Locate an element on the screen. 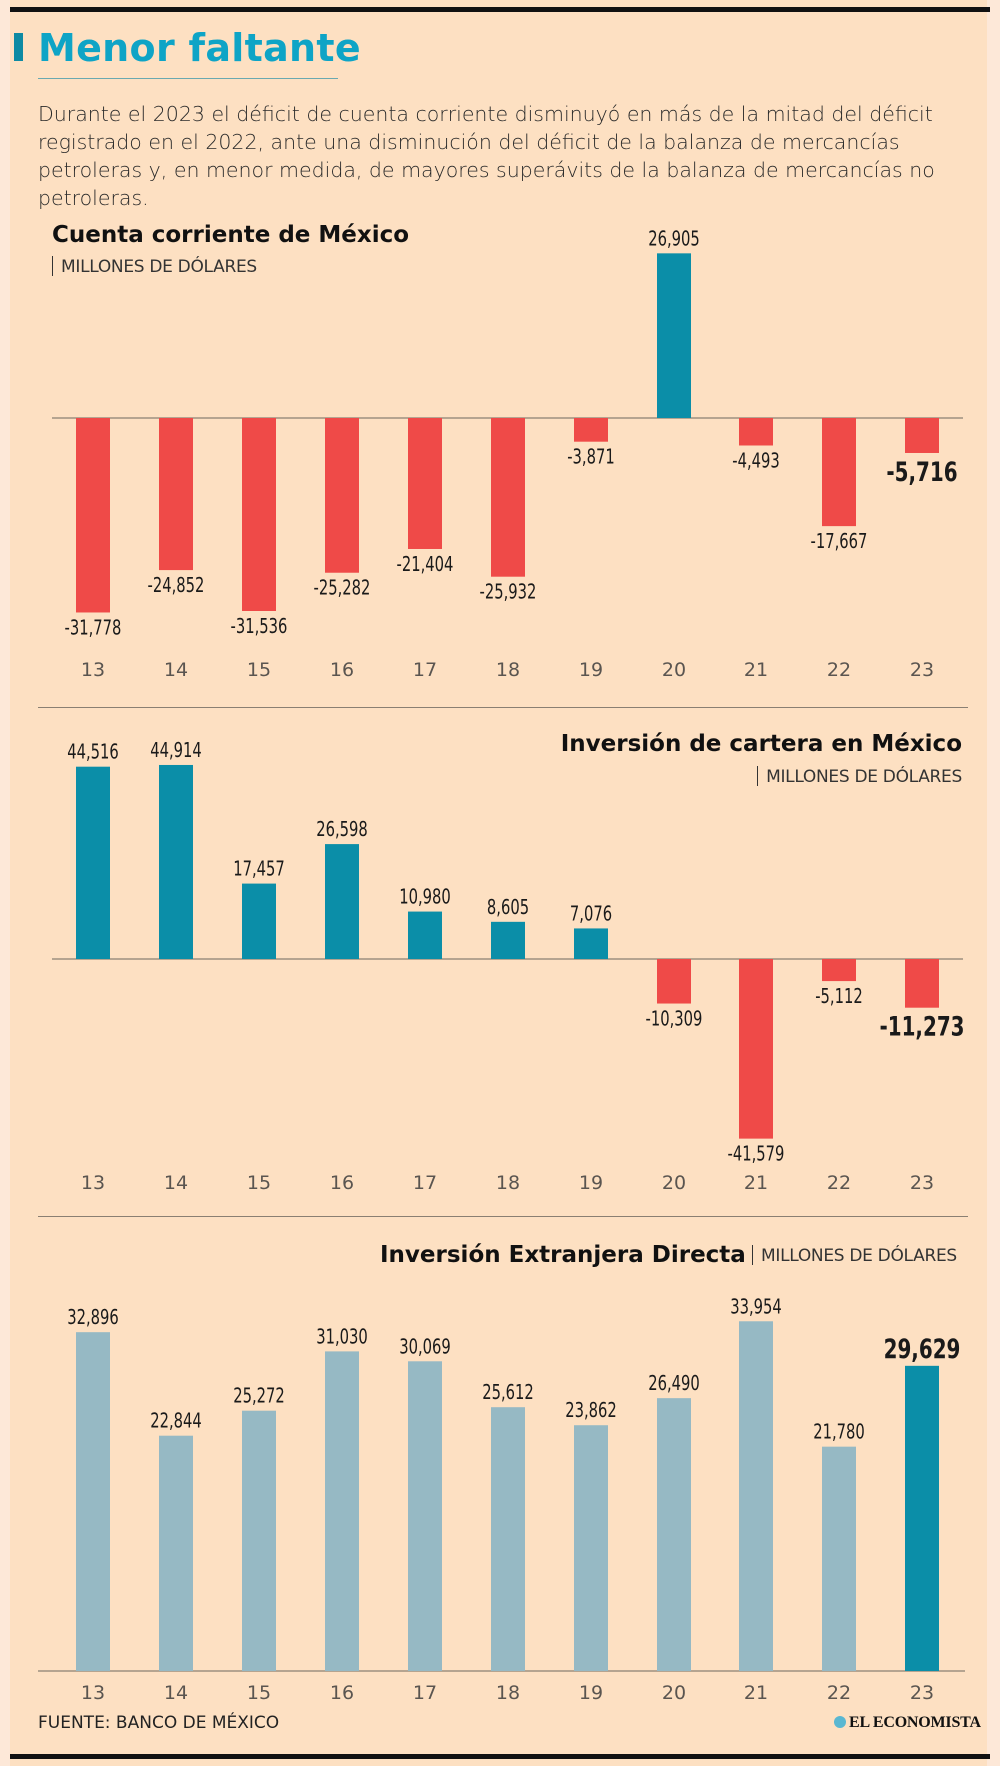  title-accent-bar is located at coordinates (18, 47).